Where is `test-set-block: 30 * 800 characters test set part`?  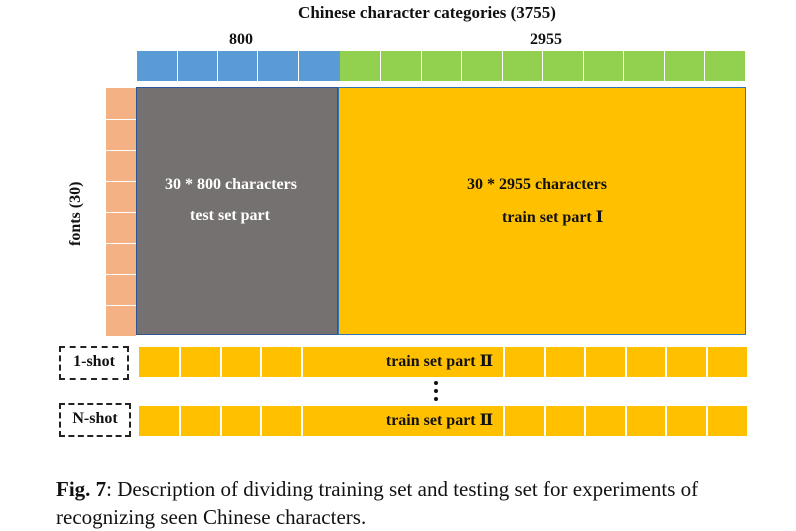
test-set-block: 30 * 800 characters test set part is located at coordinates (237, 211).